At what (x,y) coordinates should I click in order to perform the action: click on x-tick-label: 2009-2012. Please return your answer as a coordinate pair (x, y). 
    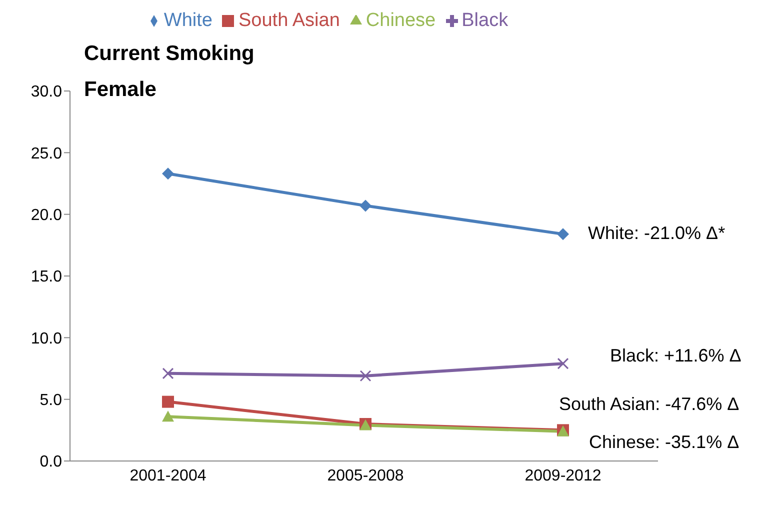
    Looking at the image, I should click on (563, 475).